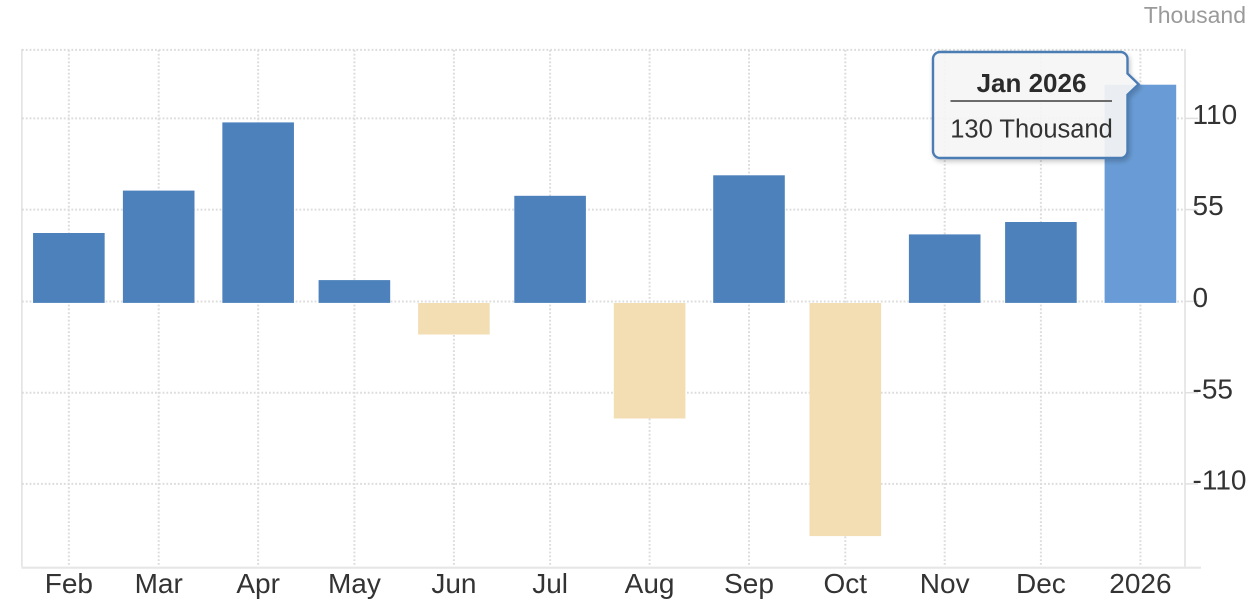  Describe the element at coordinates (1208, 205) in the screenshot. I see `svg-text: 55` at that location.